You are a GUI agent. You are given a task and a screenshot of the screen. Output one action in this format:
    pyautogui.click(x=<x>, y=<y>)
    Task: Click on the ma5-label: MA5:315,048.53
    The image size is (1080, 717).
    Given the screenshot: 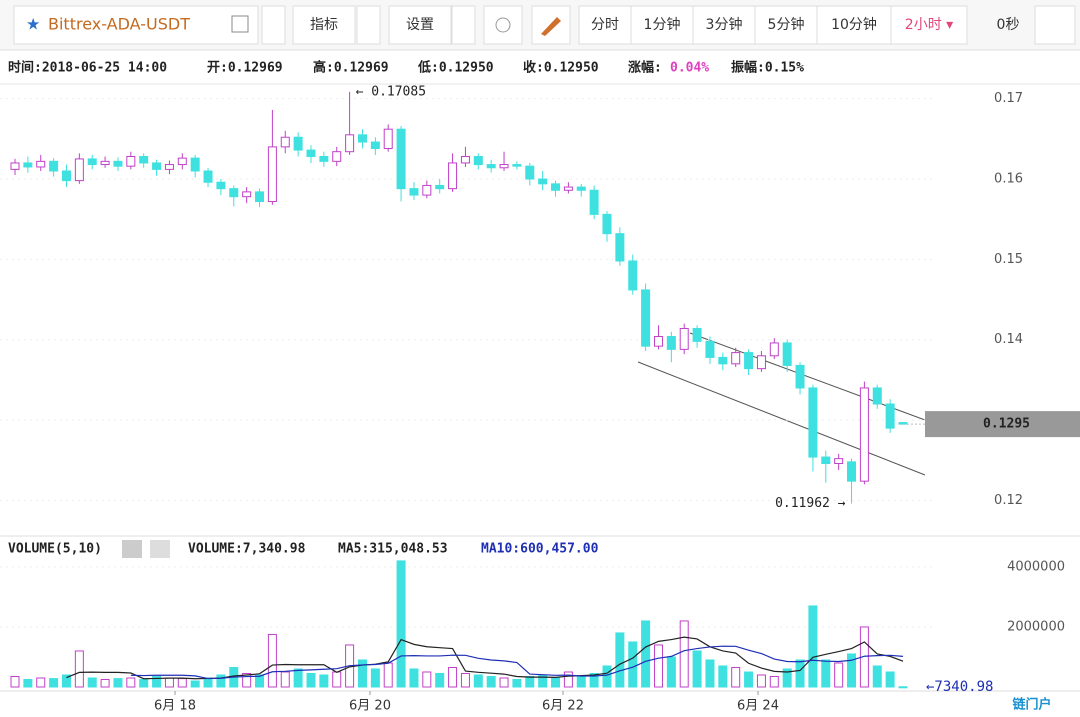 What is the action you would take?
    pyautogui.click(x=393, y=549)
    